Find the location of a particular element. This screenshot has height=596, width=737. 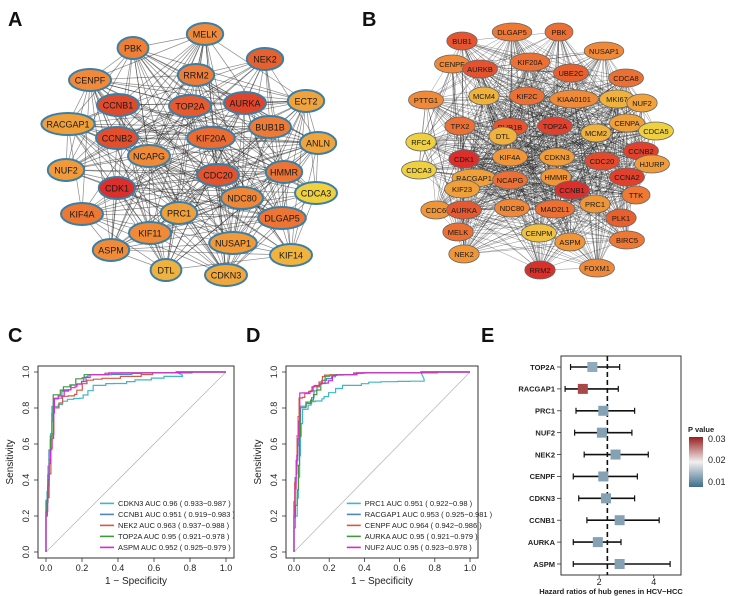

y-tick-label: 0.8 is located at coordinates (26, 408).